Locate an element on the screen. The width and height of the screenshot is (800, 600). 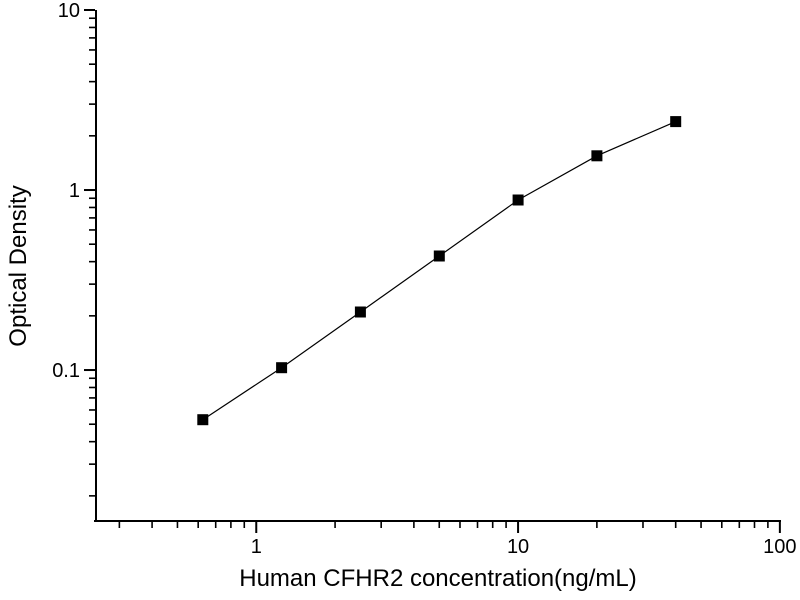
y-tick-label: 1 is located at coordinates (74, 191).